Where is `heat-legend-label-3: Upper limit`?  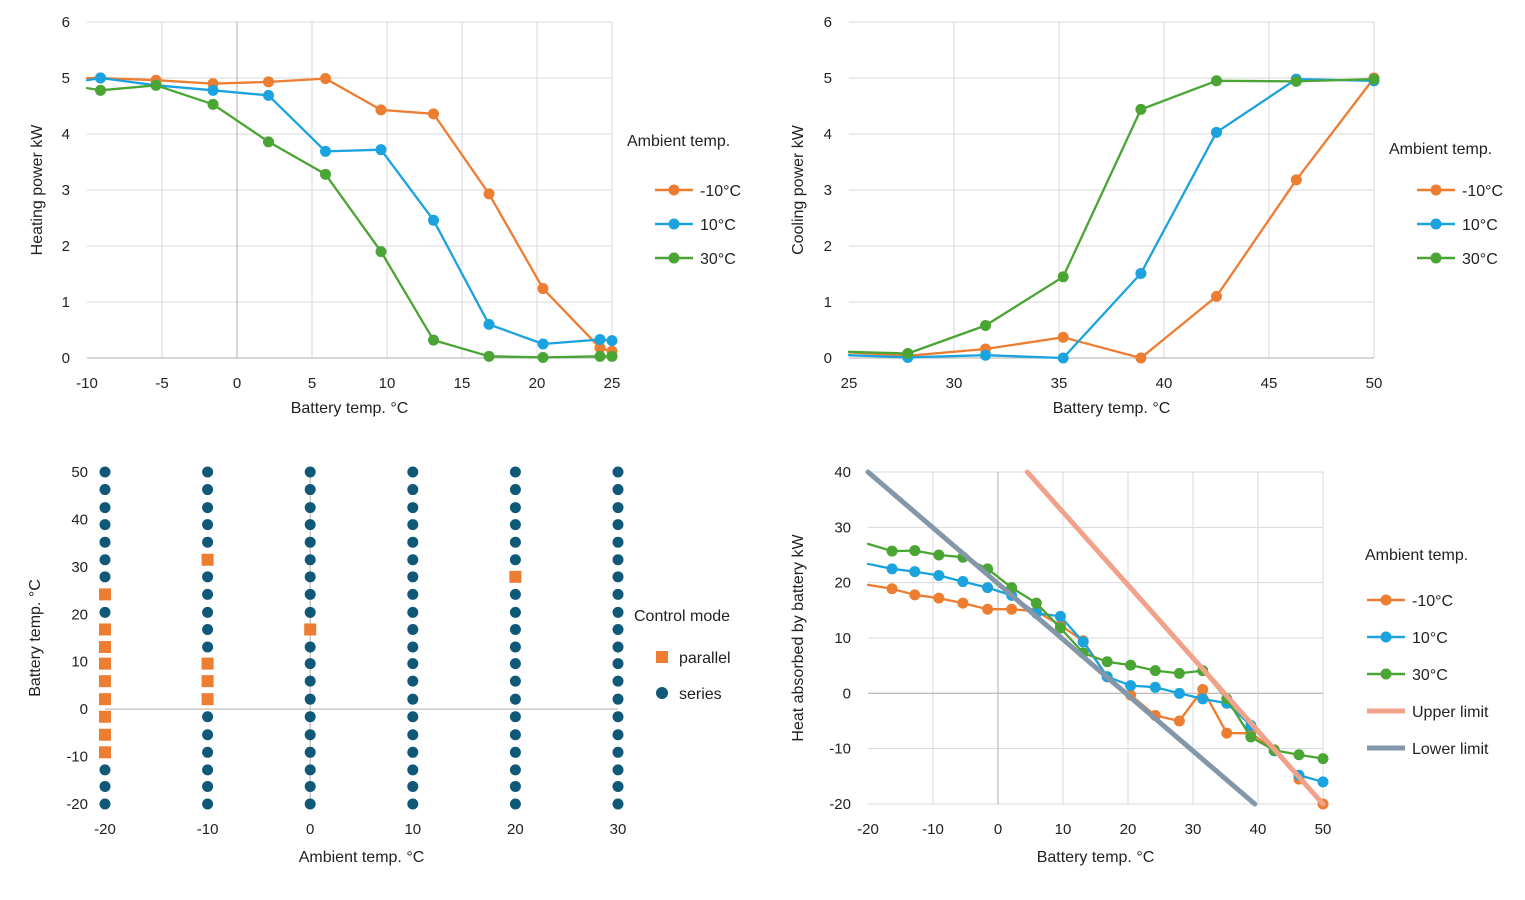
heat-legend-label-3: Upper limit is located at coordinates (1450, 712).